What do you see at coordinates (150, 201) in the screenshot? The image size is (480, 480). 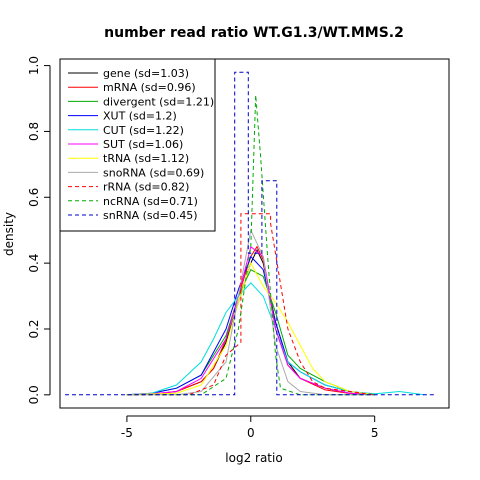 I see `legend-label-9: ncRNA (sd=0.71)` at bounding box center [150, 201].